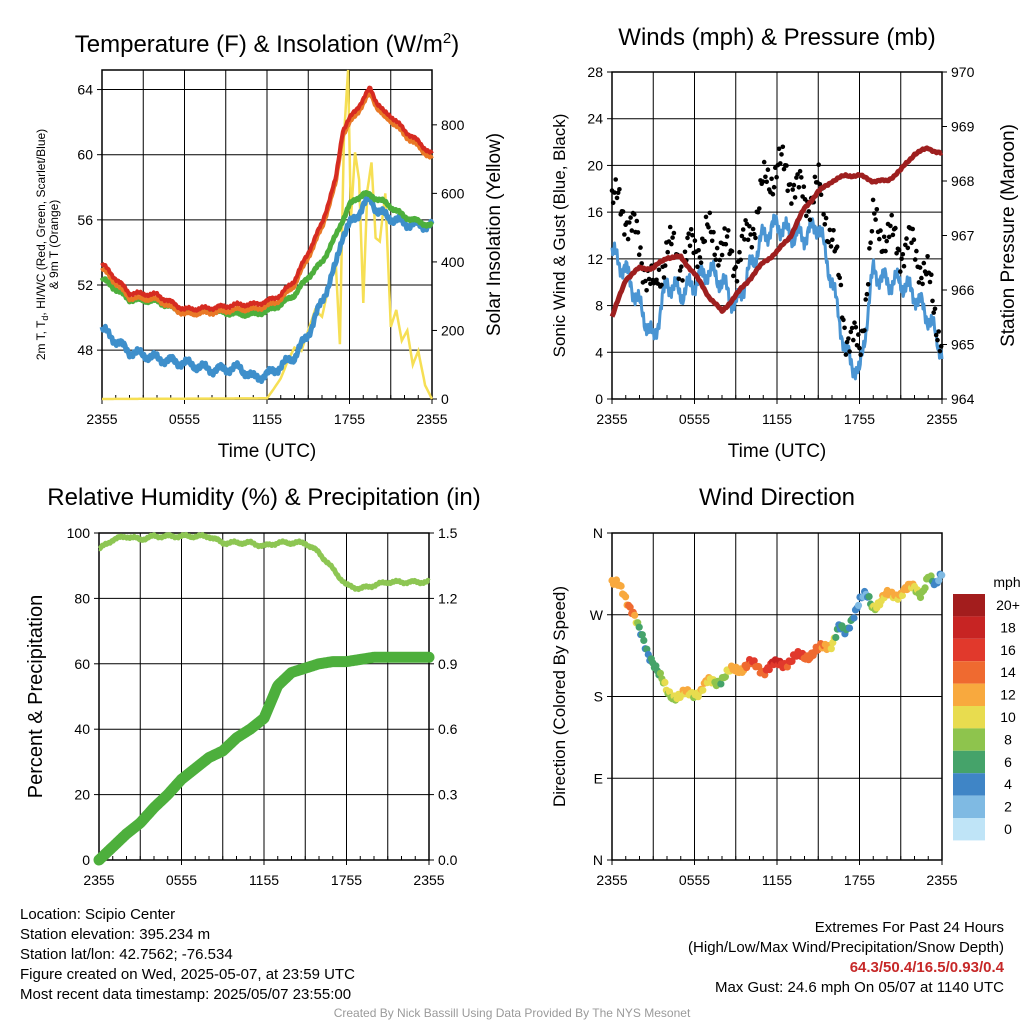  What do you see at coordinates (1008, 605) in the screenshot?
I see `colorbar-label: 20+` at bounding box center [1008, 605].